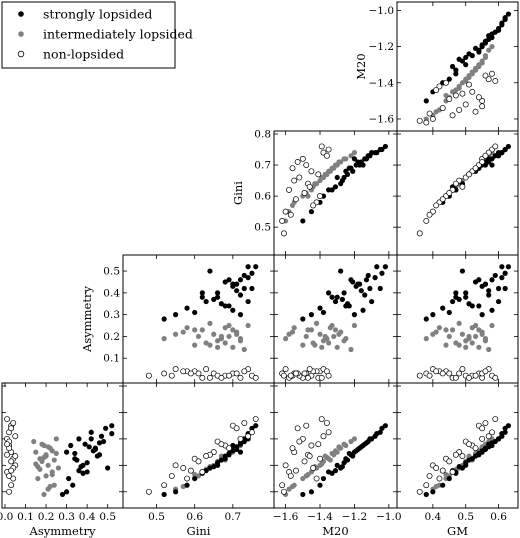 The height and width of the screenshot is (538, 520). Describe the element at coordinates (66, 517) in the screenshot. I see `x-tick-label: 0.3` at that location.